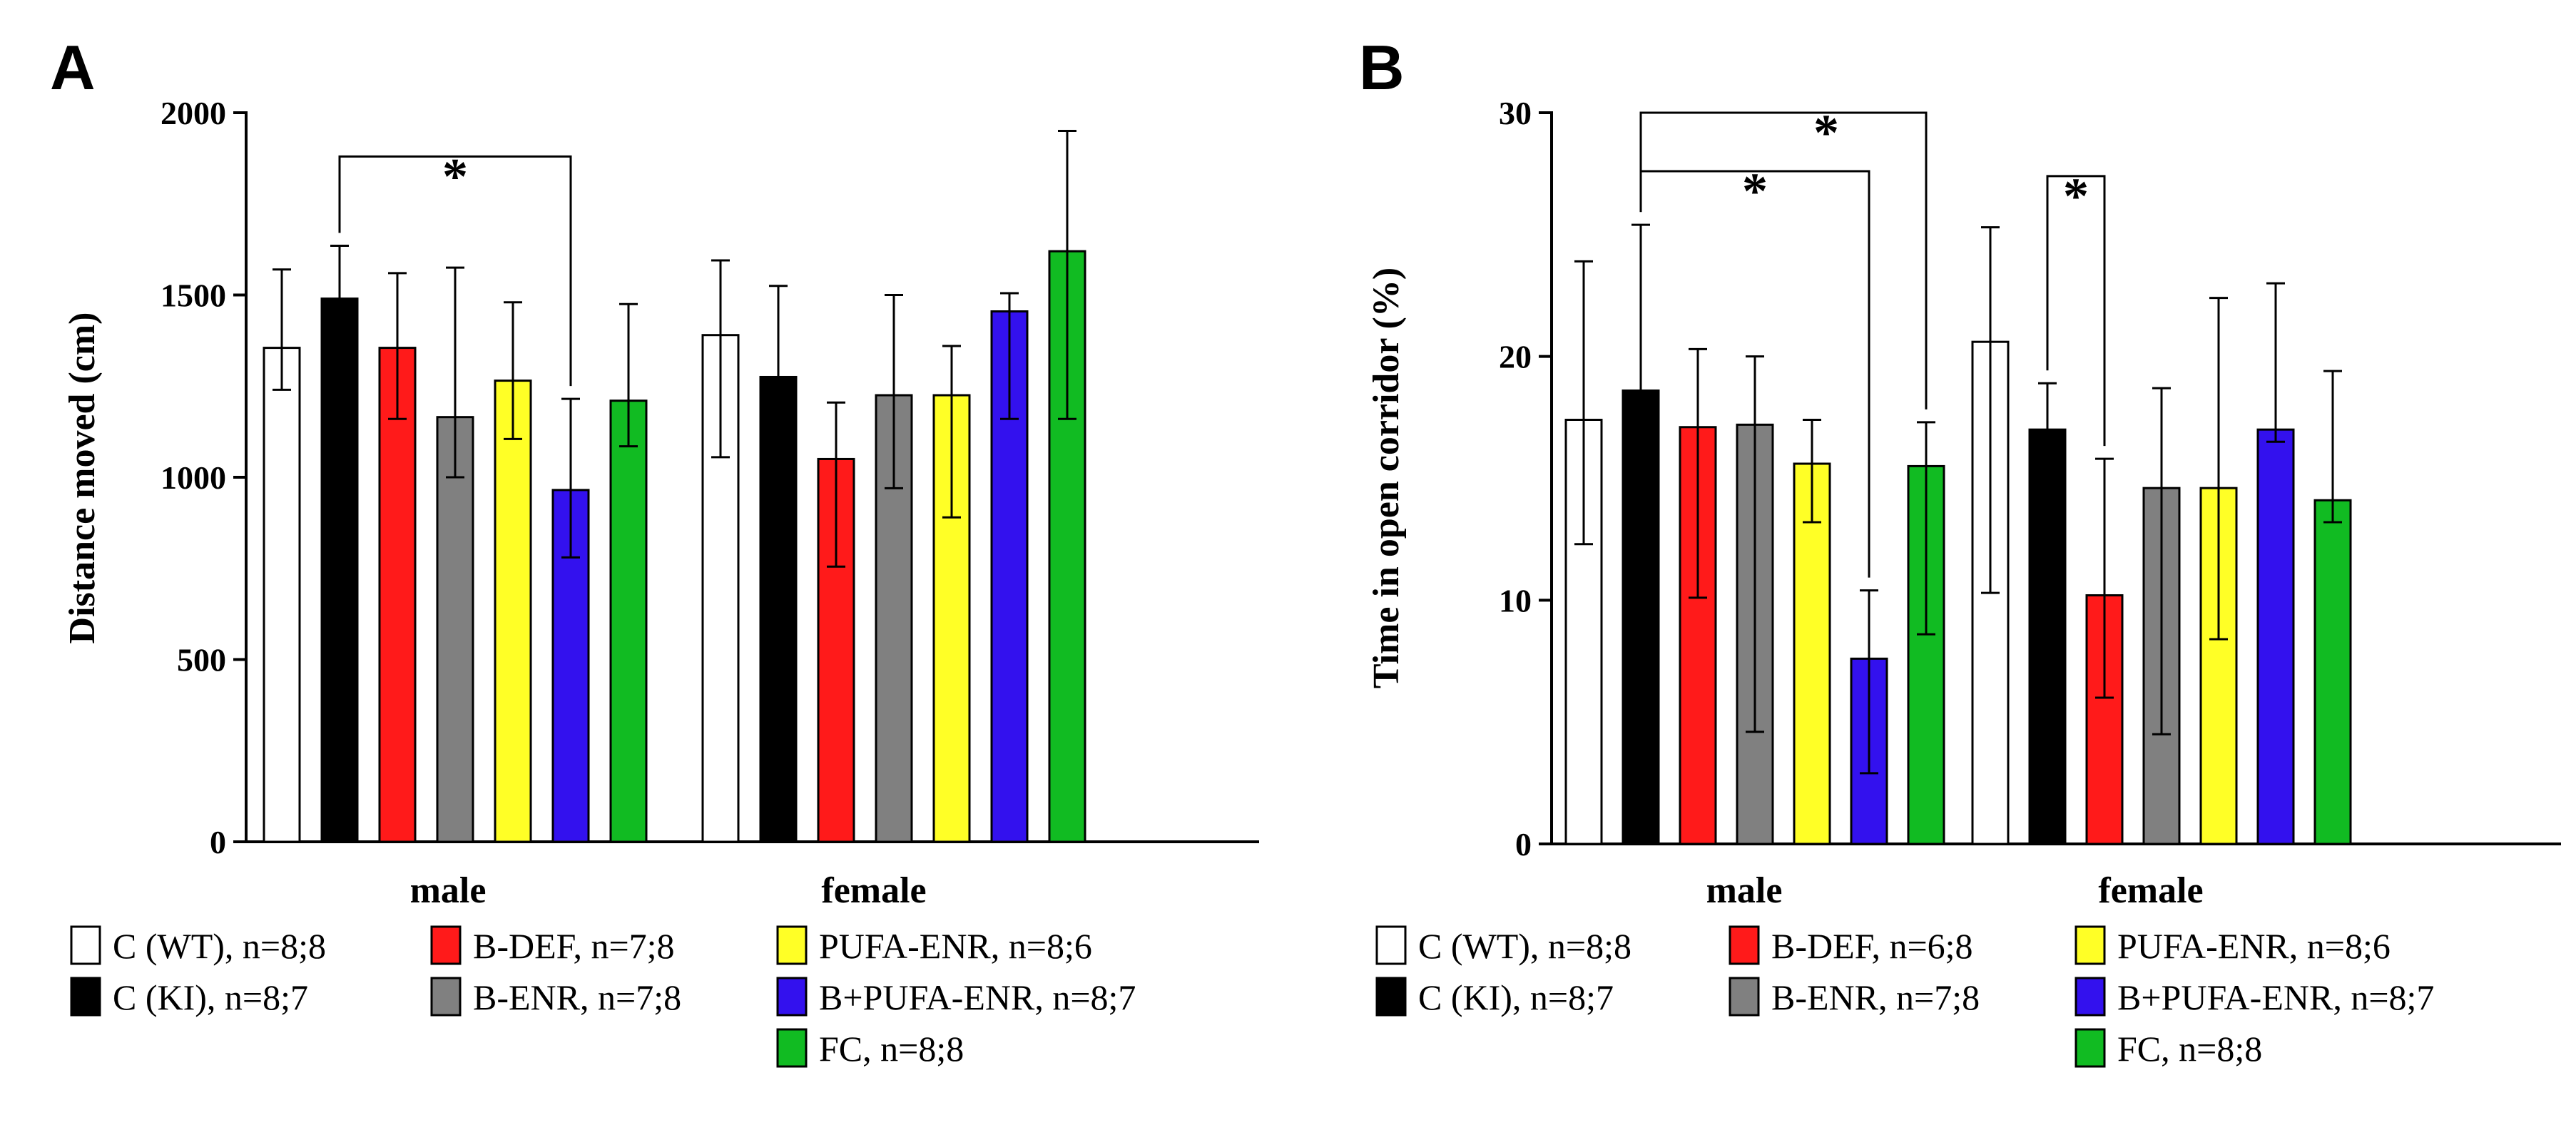  Describe the element at coordinates (2150, 890) in the screenshot. I see `panel-b-group-label-female: female` at that location.